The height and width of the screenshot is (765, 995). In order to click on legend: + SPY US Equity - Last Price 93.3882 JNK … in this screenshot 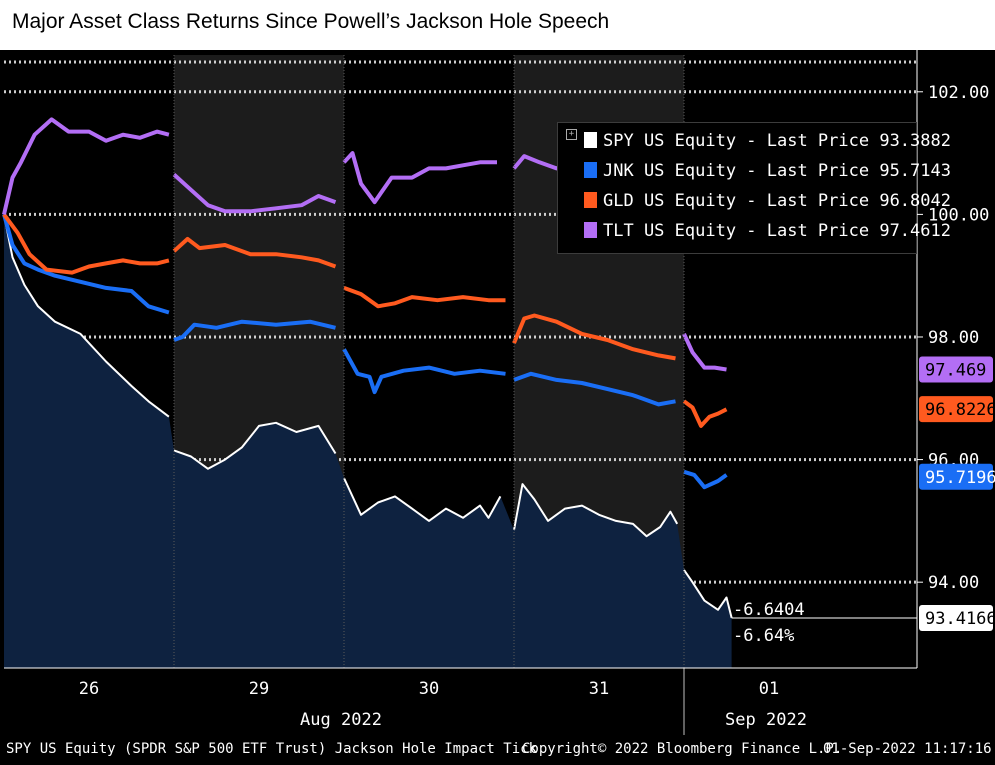, I will do `click(754, 188)`.